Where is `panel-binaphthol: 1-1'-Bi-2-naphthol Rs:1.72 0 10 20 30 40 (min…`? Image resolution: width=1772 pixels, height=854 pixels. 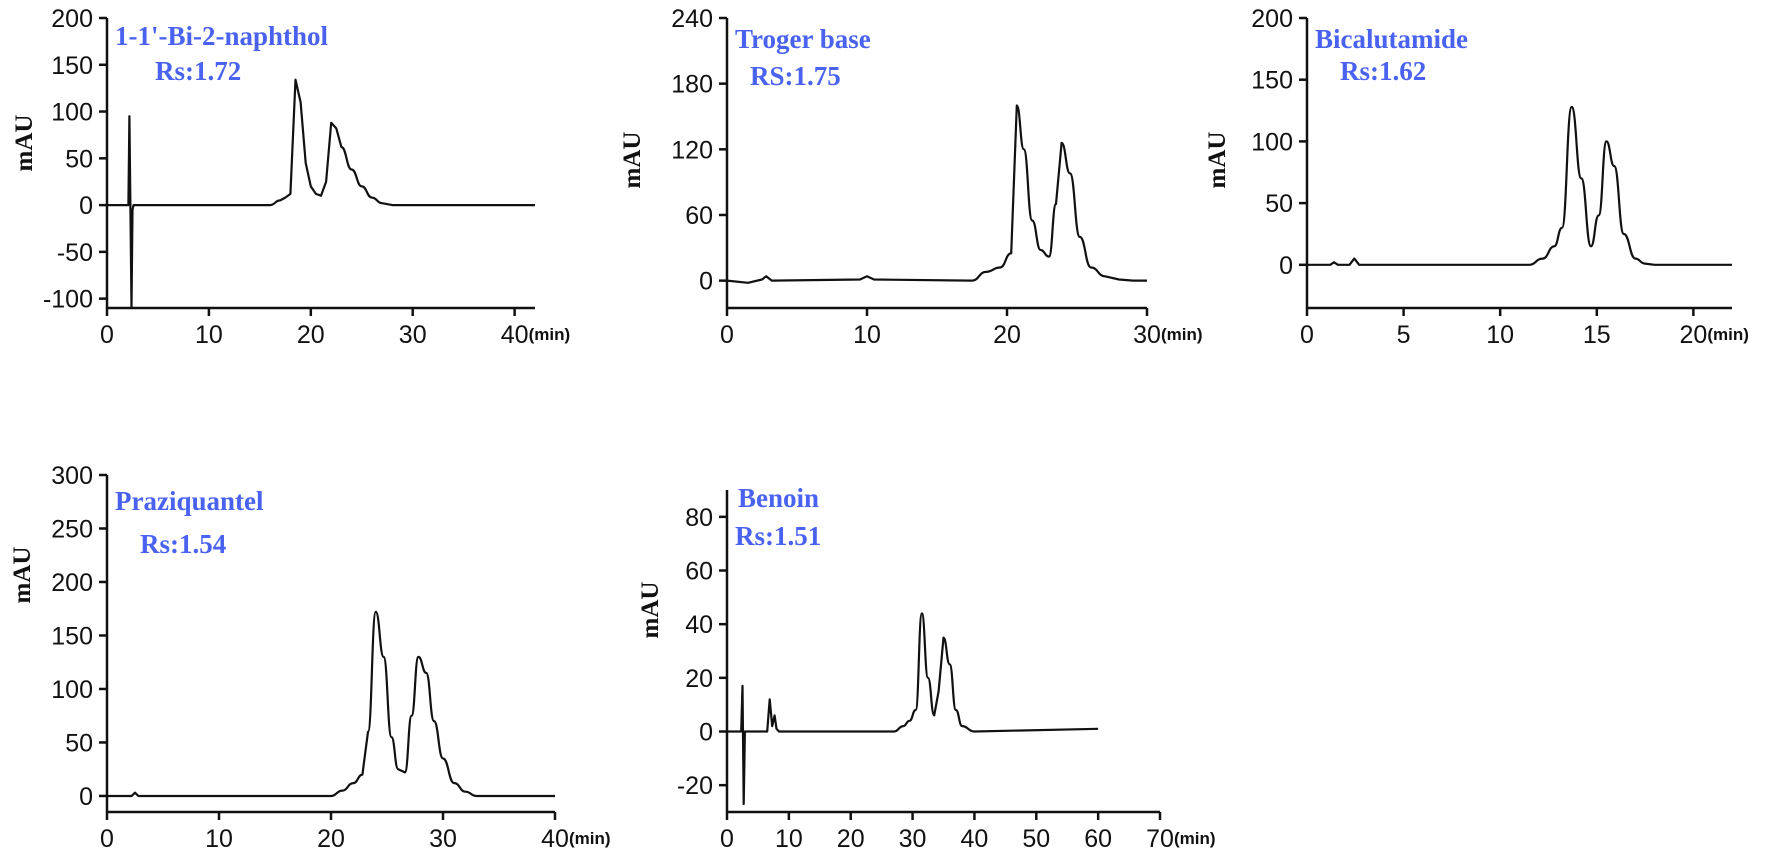
panel-binaphthol: 1-1'-Bi-2-naphthol Rs:1.72 0 10 20 30 40 (min… is located at coordinates (290, 177).